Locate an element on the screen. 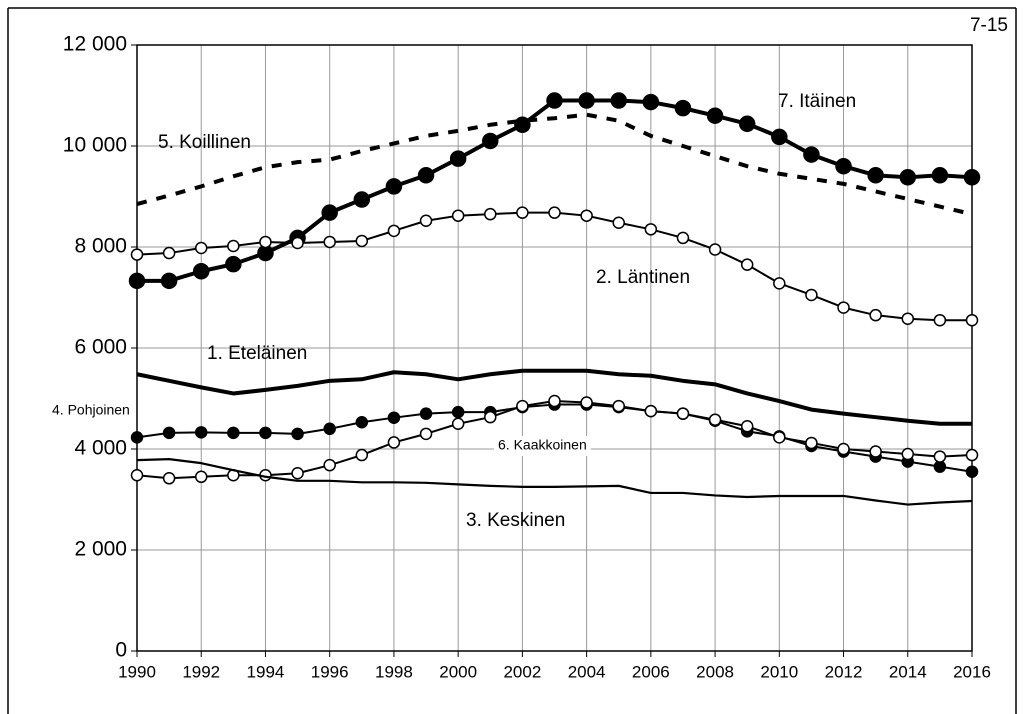 This screenshot has width=1024, height=714. series-label: 7. Itäinen is located at coordinates (817, 101).